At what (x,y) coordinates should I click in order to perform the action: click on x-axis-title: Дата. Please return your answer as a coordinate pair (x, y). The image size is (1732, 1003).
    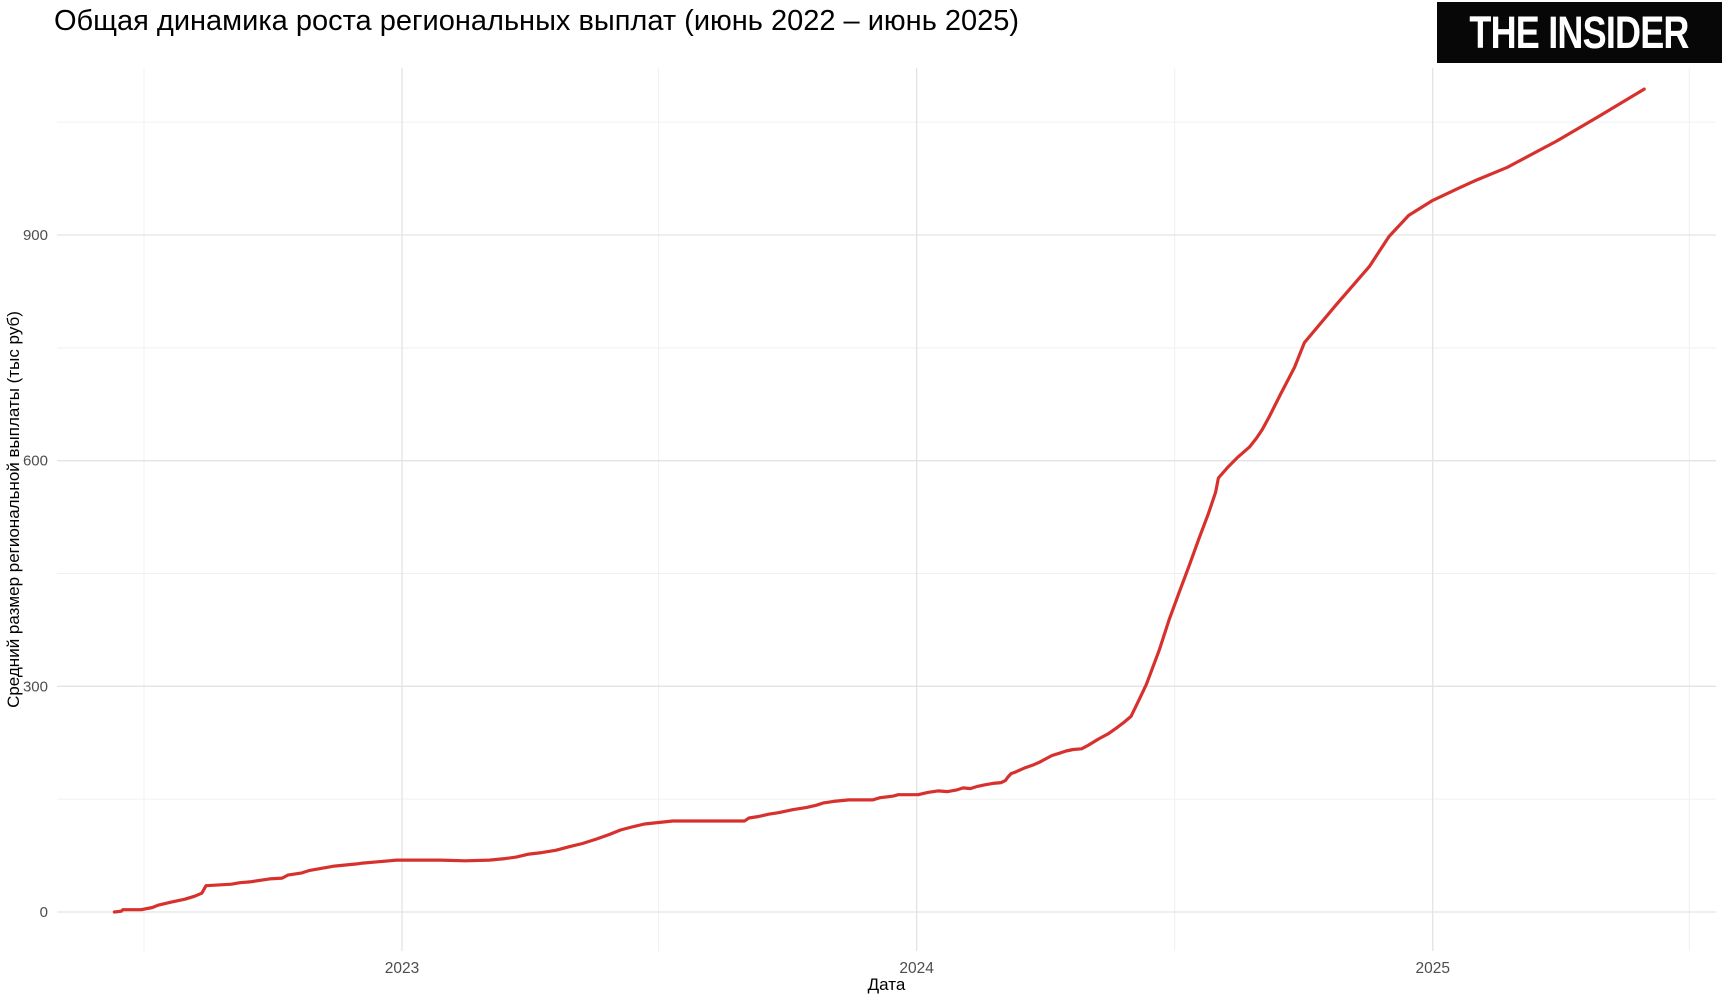
    Looking at the image, I should click on (887, 984).